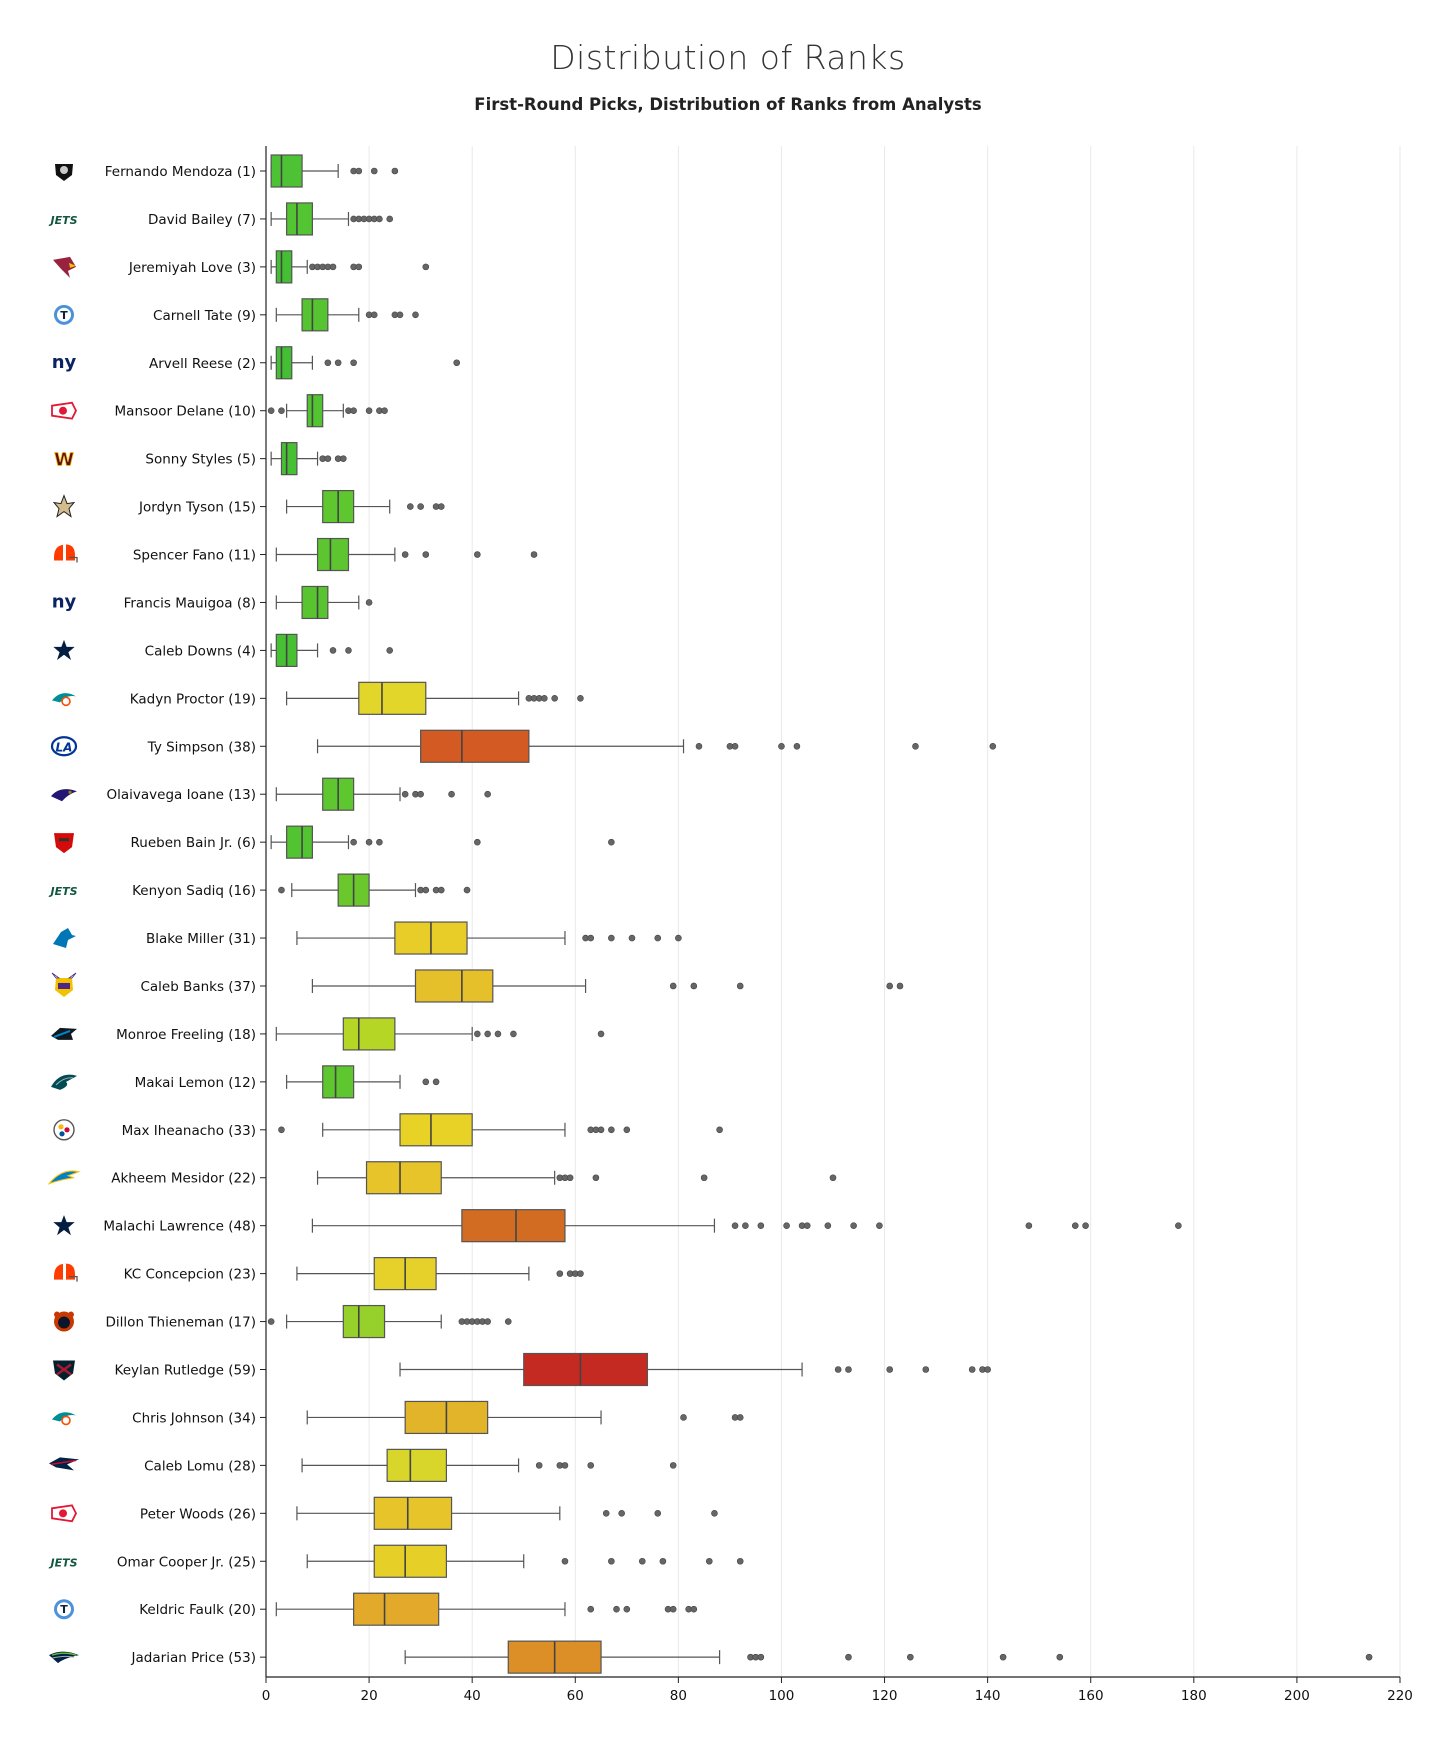  What do you see at coordinates (64, 1464) in the screenshot?
I see `patriots-logo` at bounding box center [64, 1464].